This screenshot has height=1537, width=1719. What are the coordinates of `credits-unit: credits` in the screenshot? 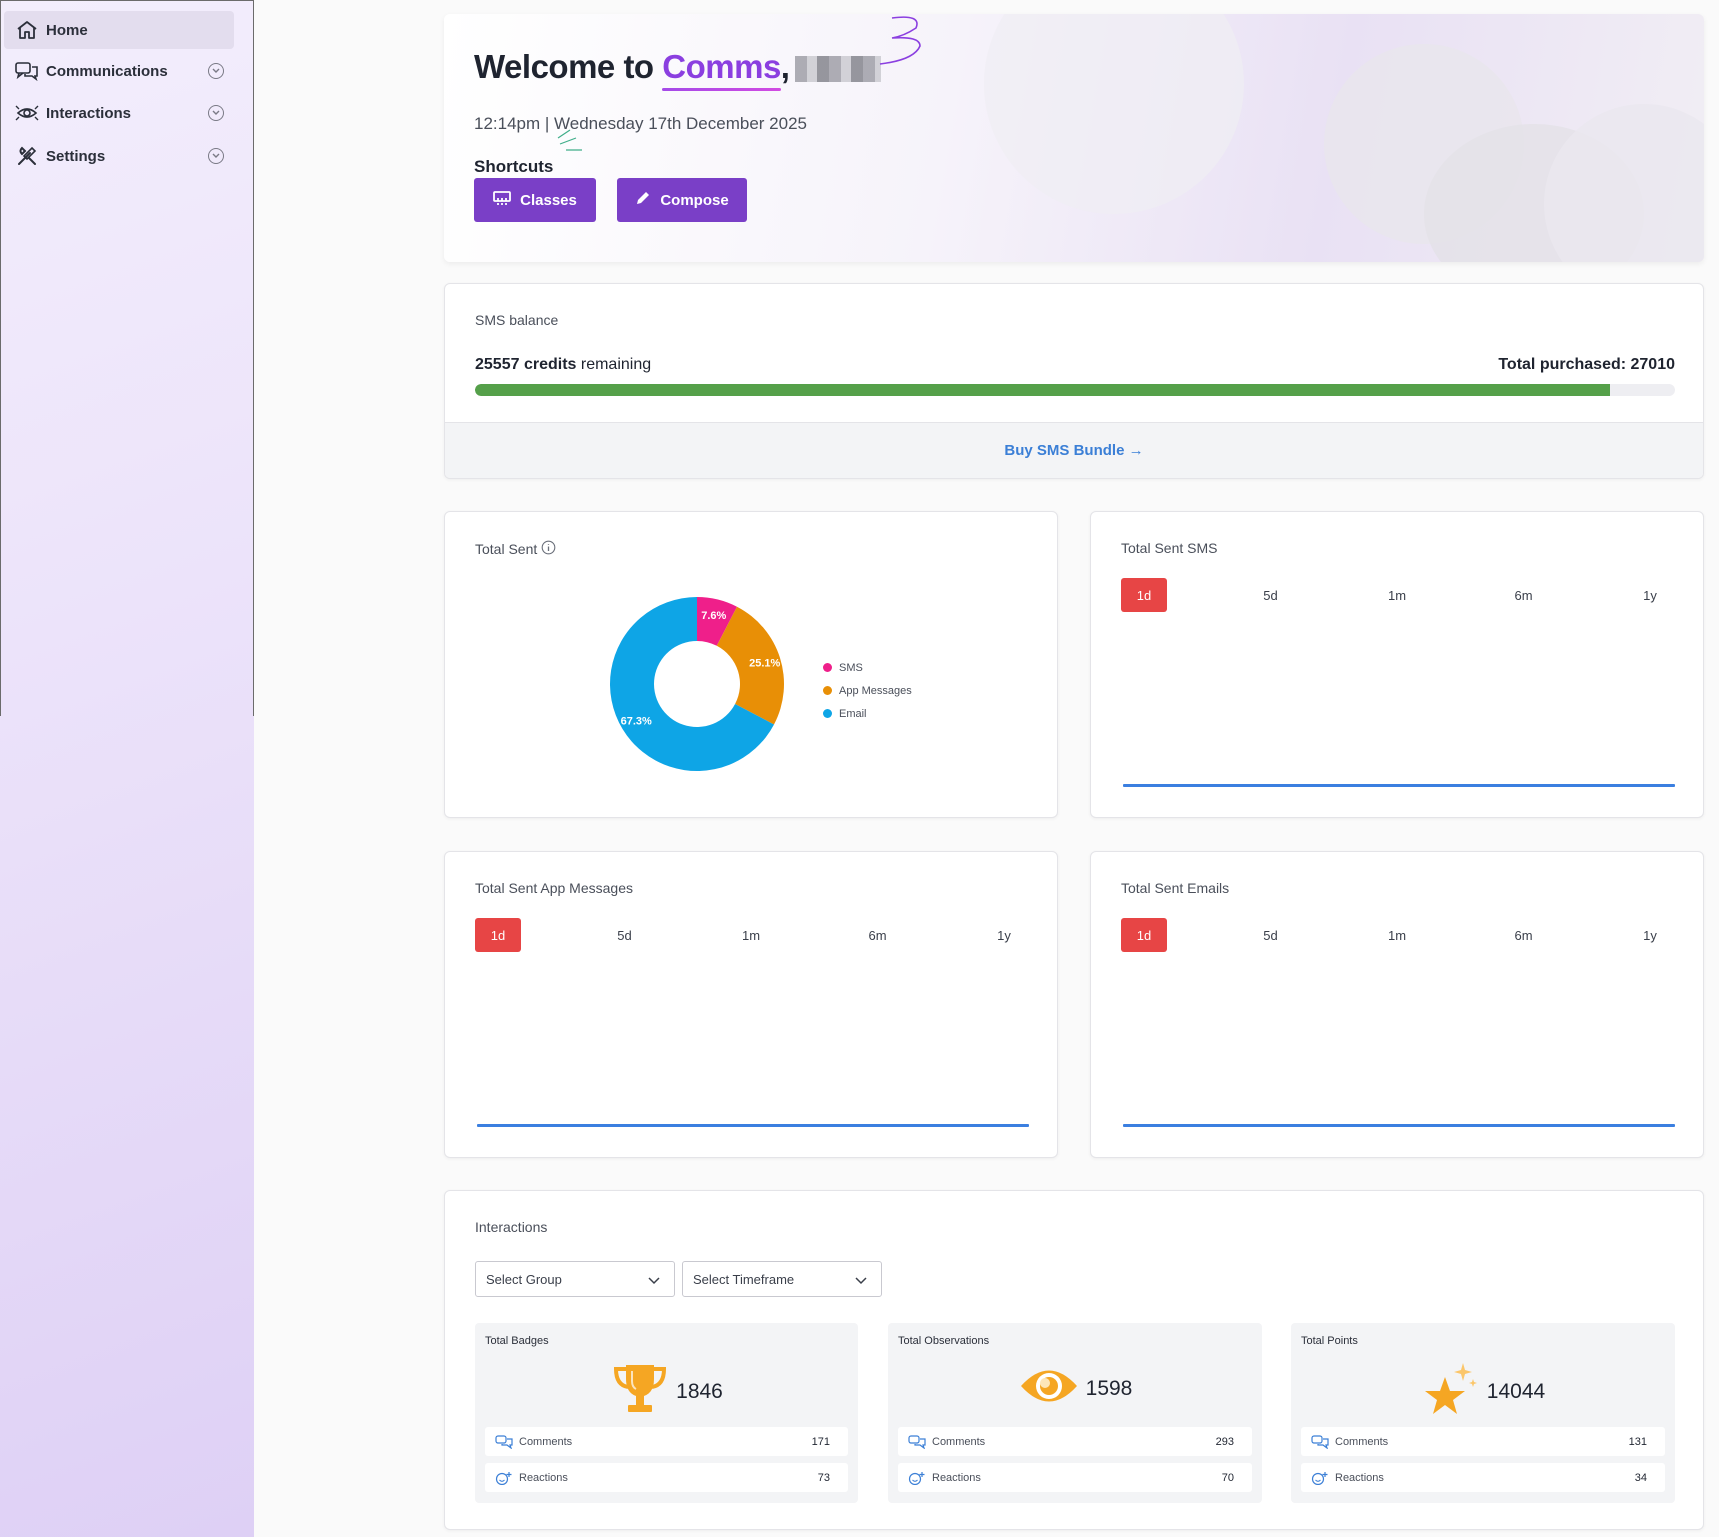 It's located at (548, 364).